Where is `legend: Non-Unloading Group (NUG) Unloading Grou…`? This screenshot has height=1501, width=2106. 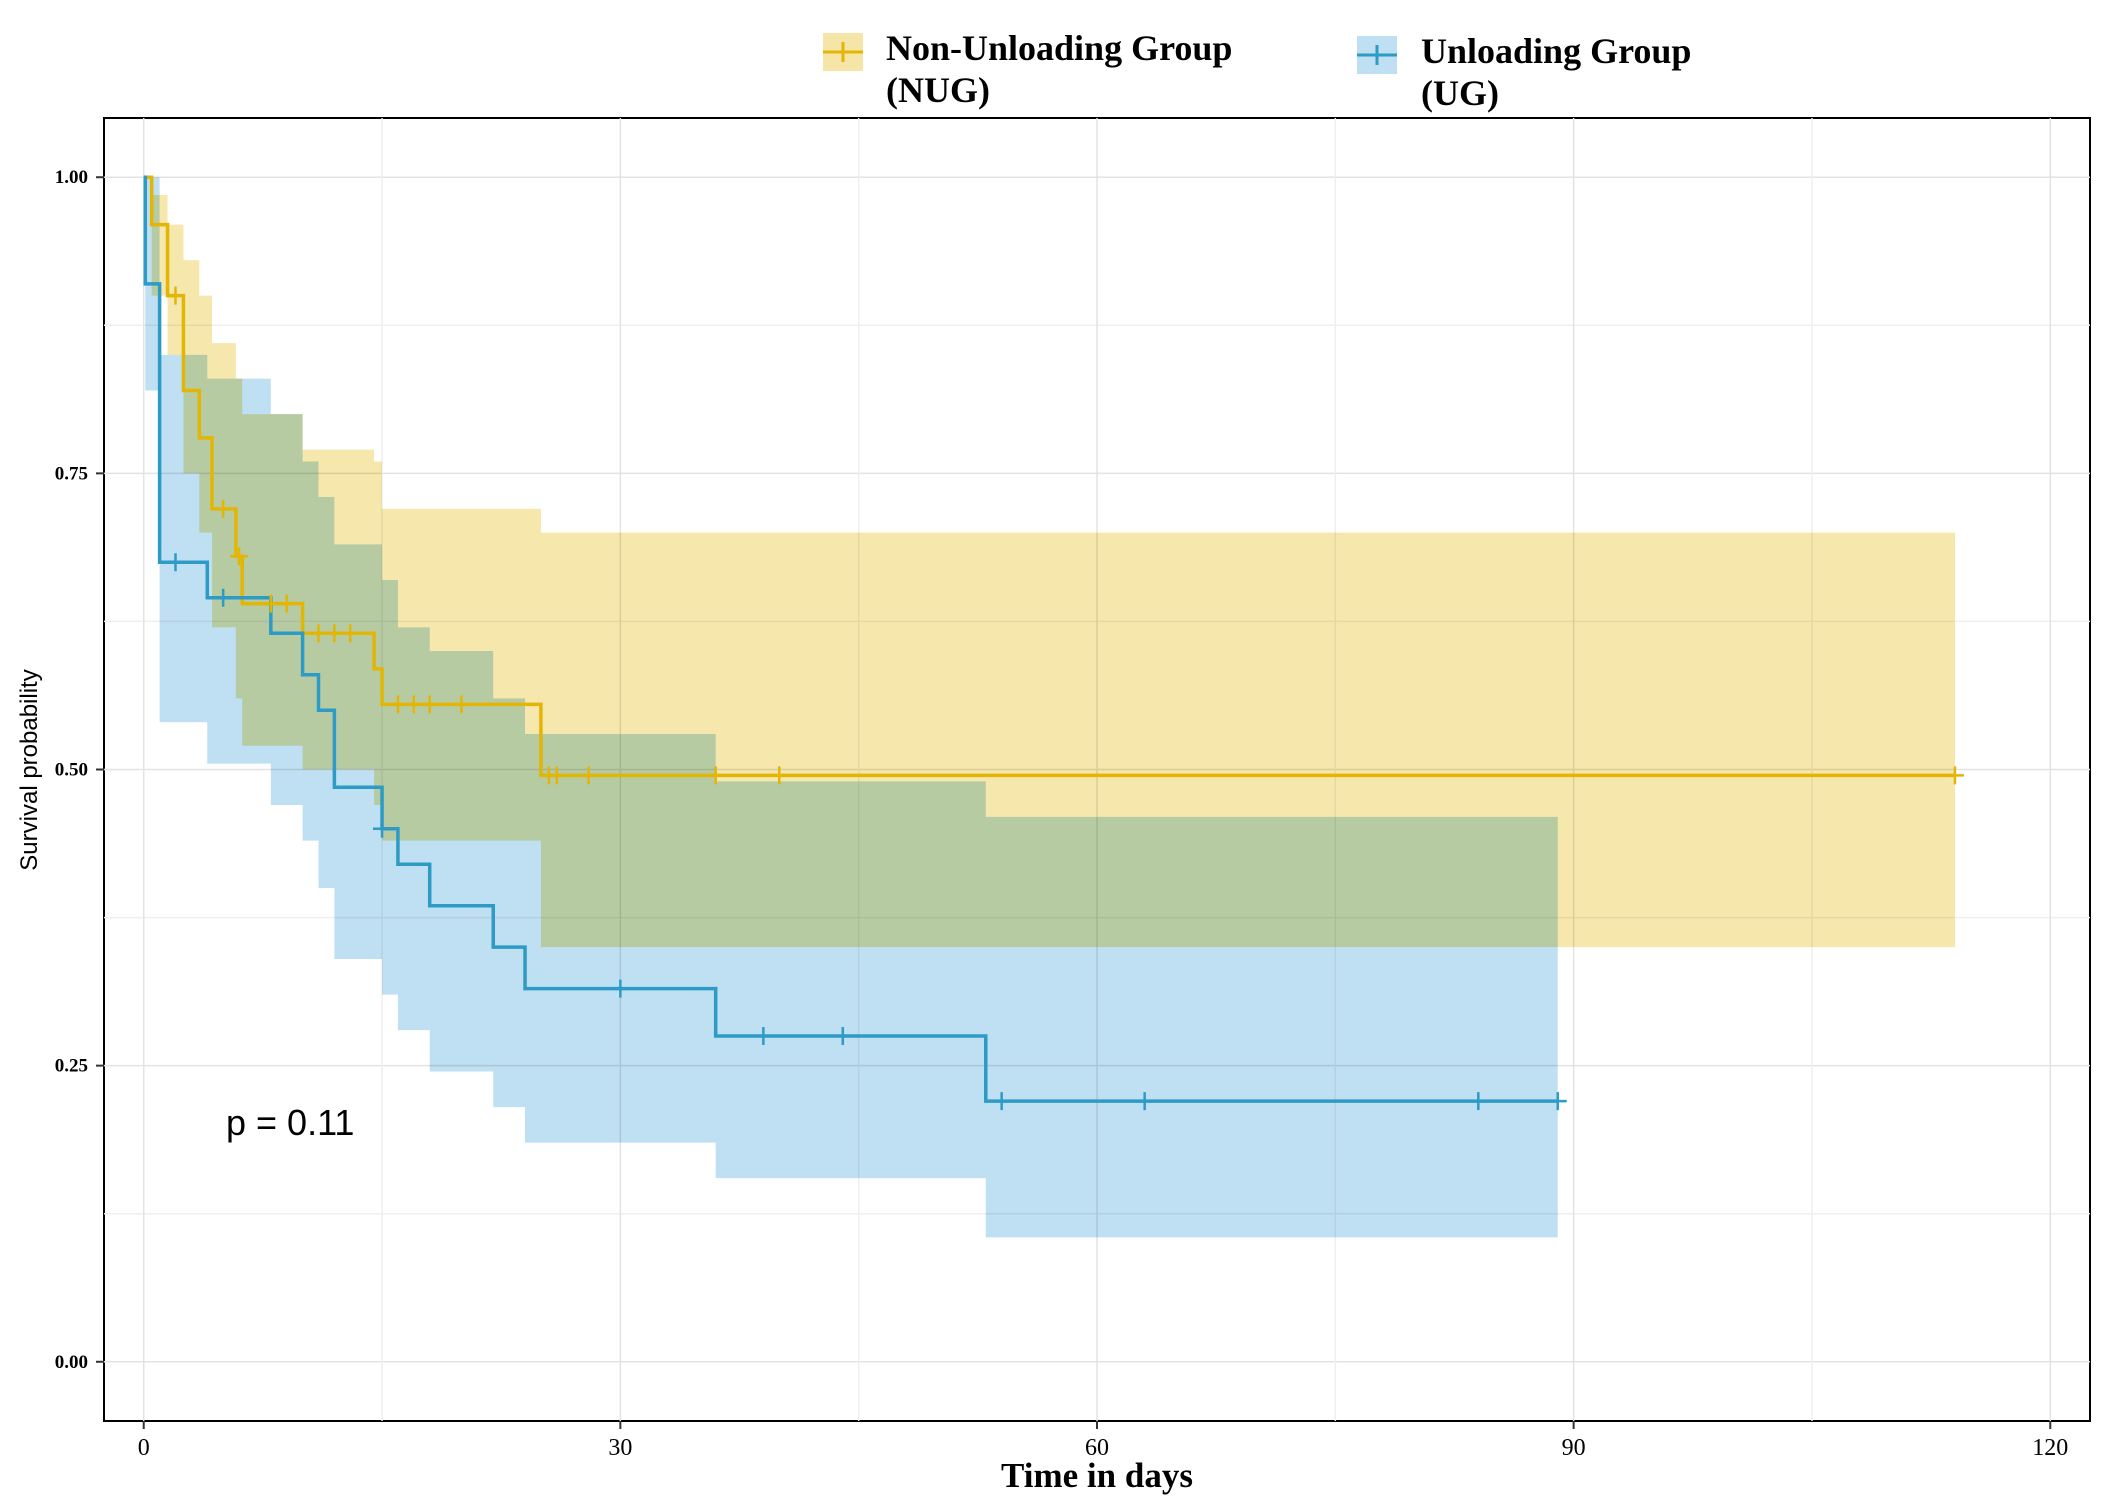
legend: Non-Unloading Group (NUG) Unloading Grou… is located at coordinates (1257, 70).